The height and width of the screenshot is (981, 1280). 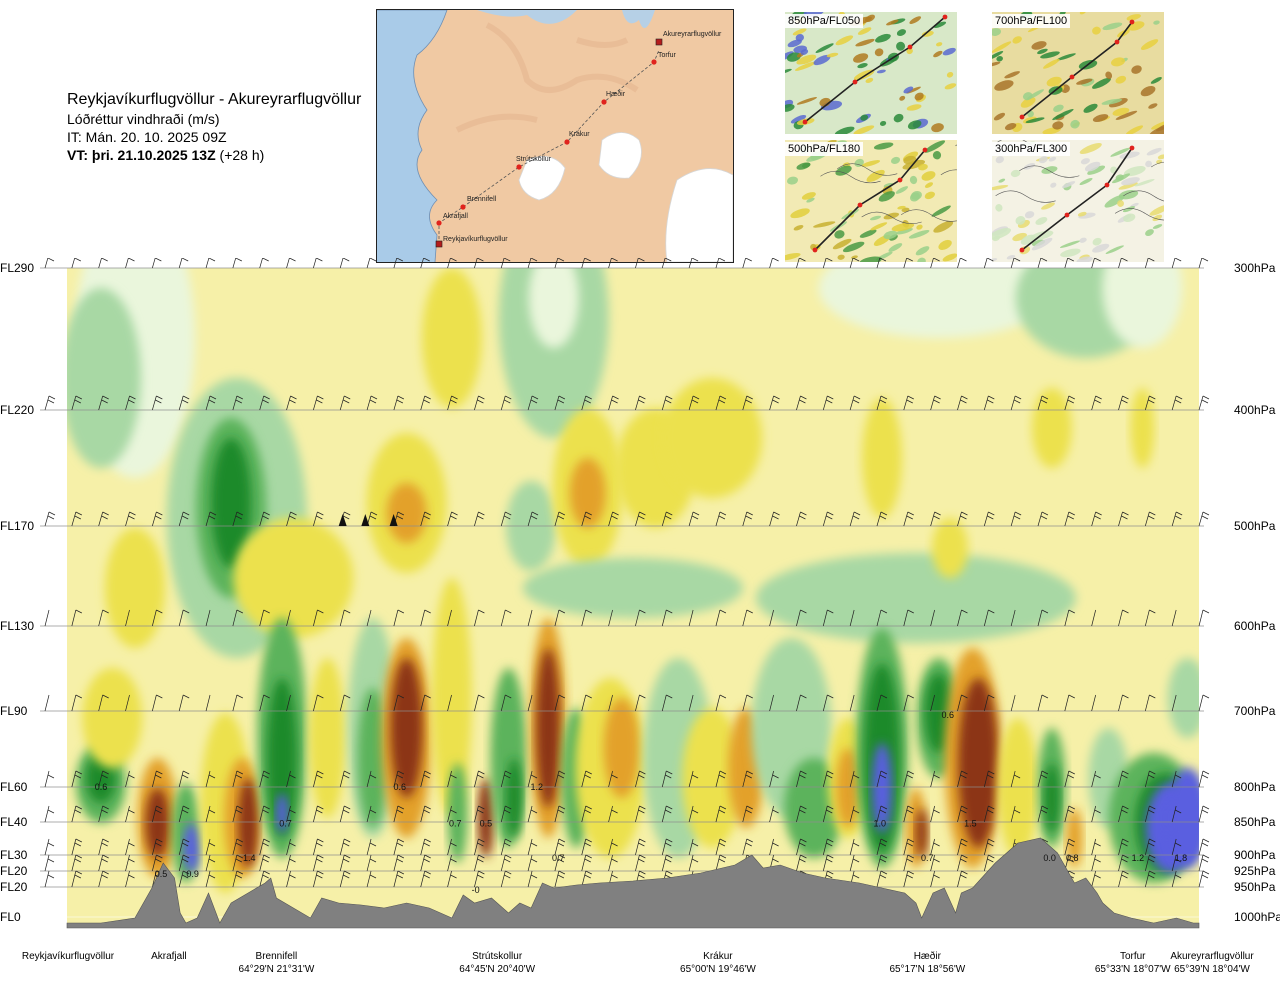 I want to click on station-coords-5: 65°17'N 18°56'W, so click(x=927, y=969).